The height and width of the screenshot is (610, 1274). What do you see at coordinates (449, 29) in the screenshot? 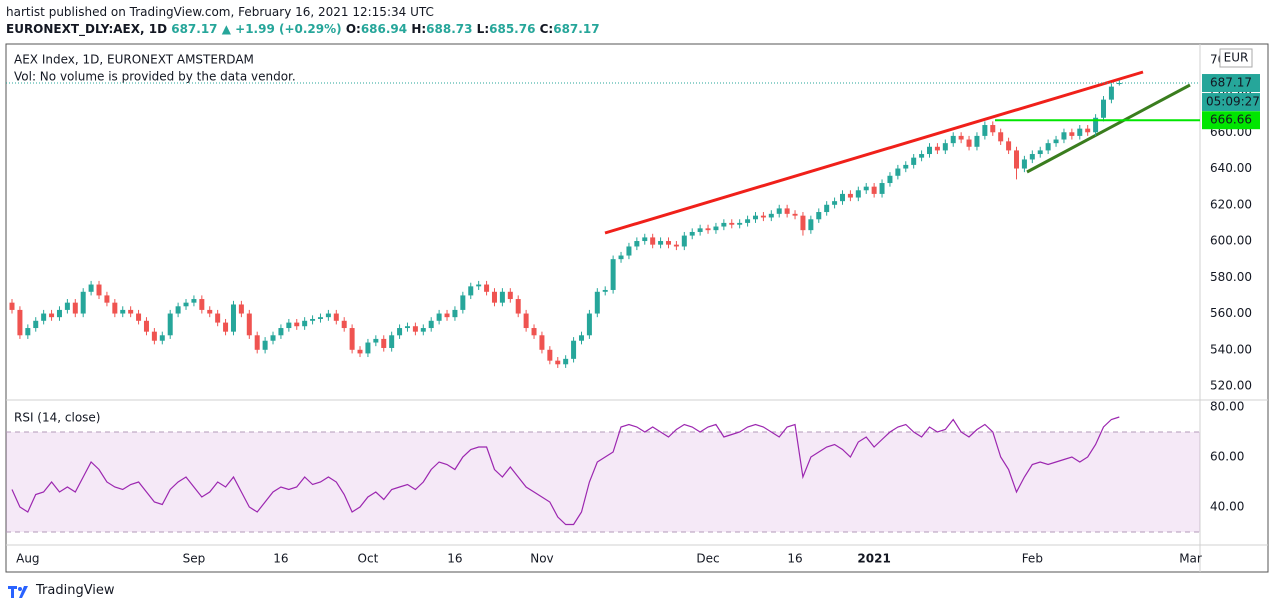
I see `h-value: 688.73` at bounding box center [449, 29].